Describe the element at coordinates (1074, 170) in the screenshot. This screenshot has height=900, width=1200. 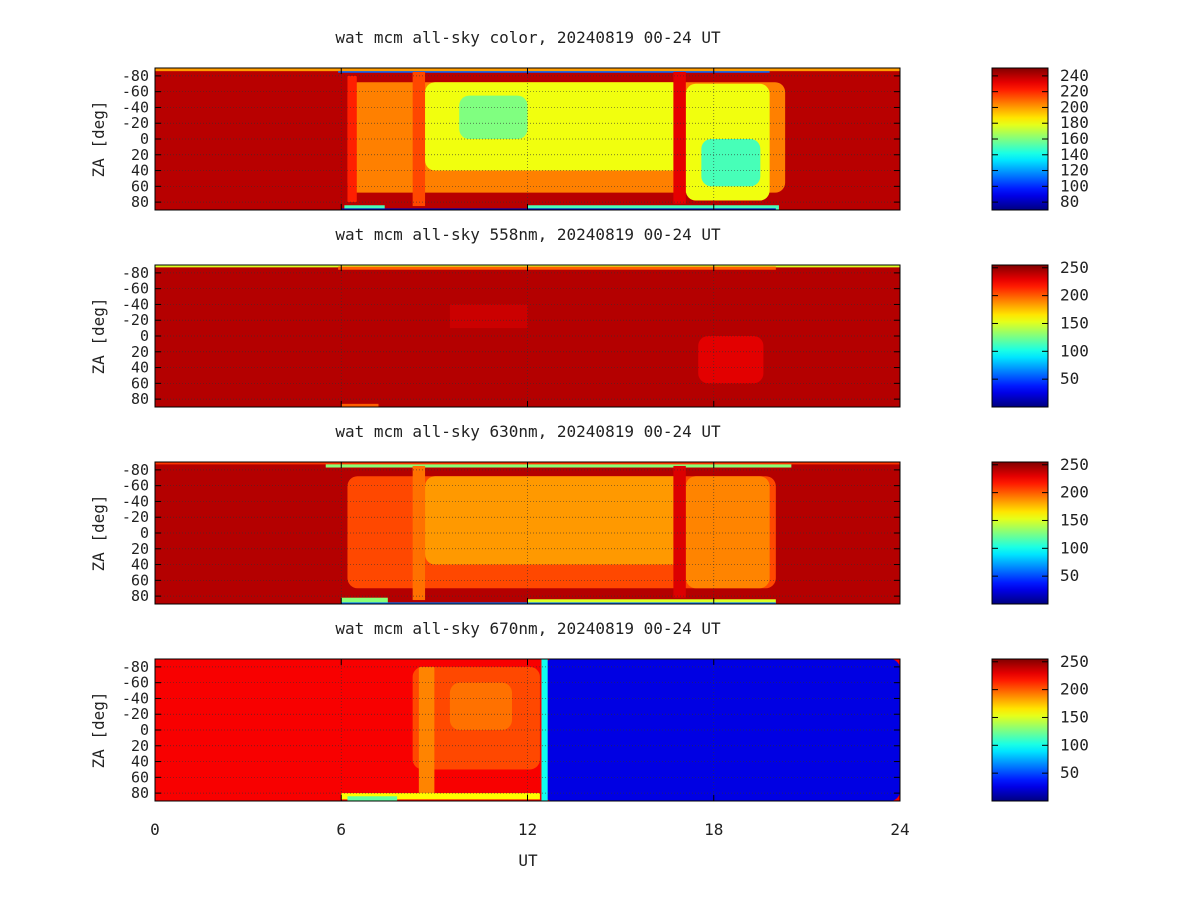
I see `colorbar-tick-label: 120` at that location.